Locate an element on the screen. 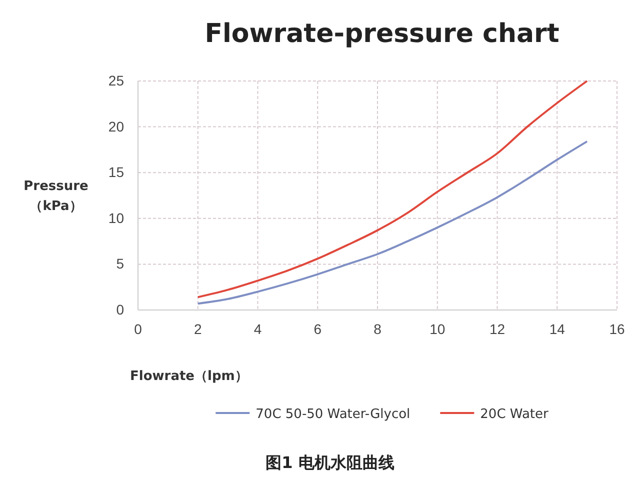 This screenshot has width=637, height=496. caption: 图1 电机水阻曲线 is located at coordinates (330, 462).